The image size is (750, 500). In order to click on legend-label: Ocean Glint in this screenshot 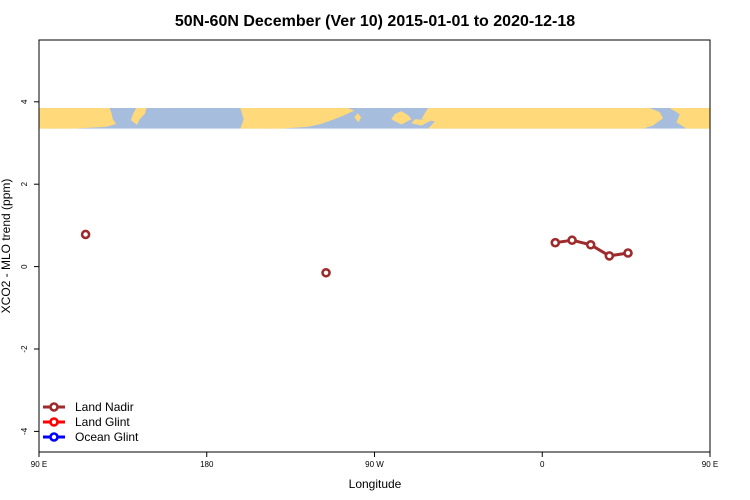, I will do `click(107, 437)`.